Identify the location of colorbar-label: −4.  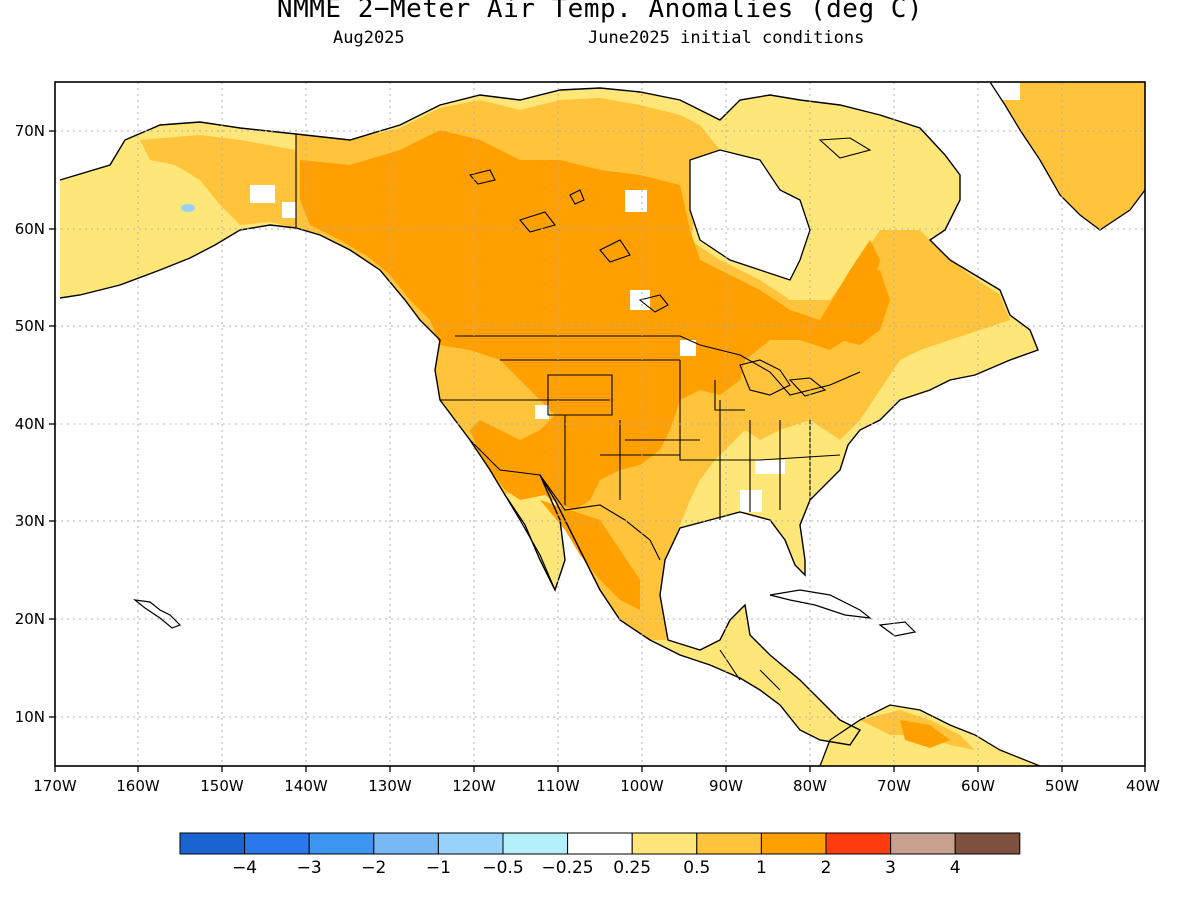
(244, 868).